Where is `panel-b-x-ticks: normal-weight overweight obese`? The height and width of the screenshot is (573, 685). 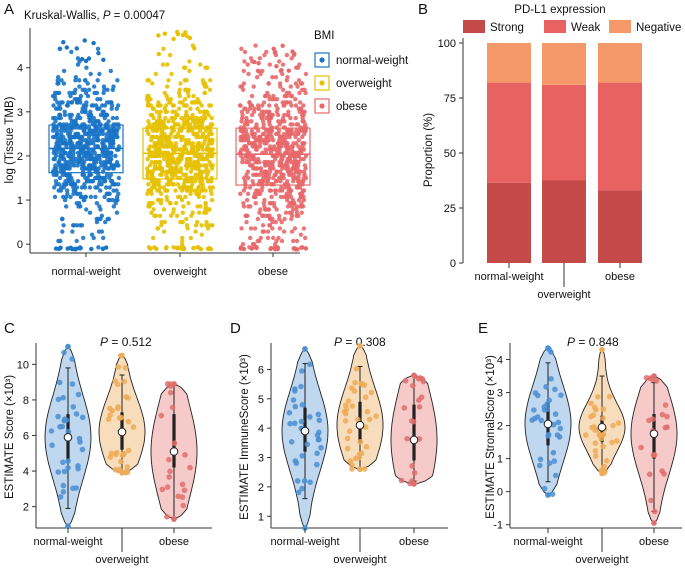
panel-b-x-ticks: normal-weight overweight obese is located at coordinates (554, 282).